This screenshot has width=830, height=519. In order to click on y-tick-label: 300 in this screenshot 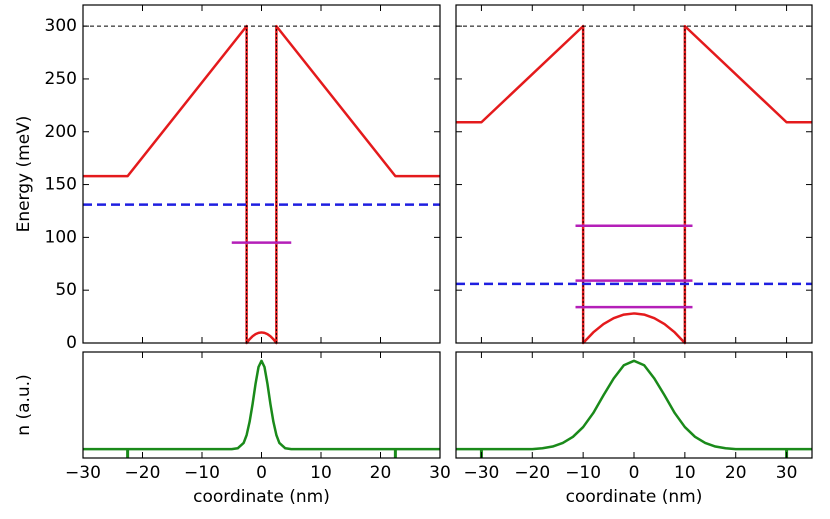, I will do `click(61, 26)`.